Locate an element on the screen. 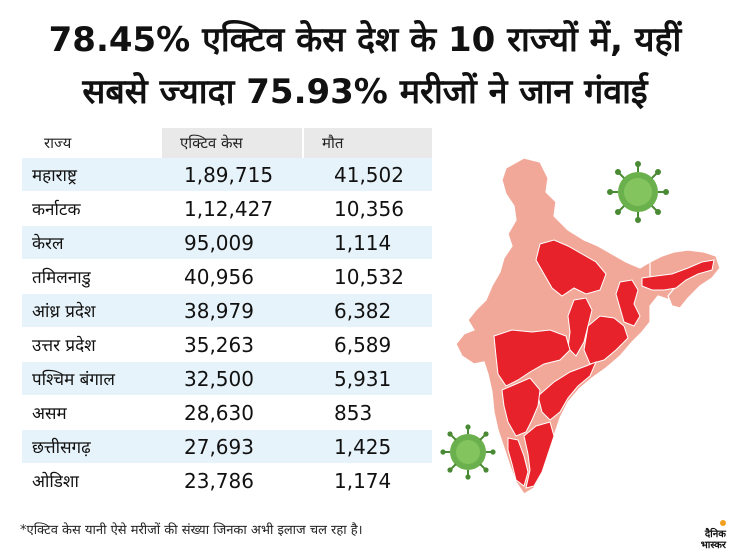 Image resolution: width=730 pixels, height=551 pixels. active-cell: 35,263 is located at coordinates (219, 344).